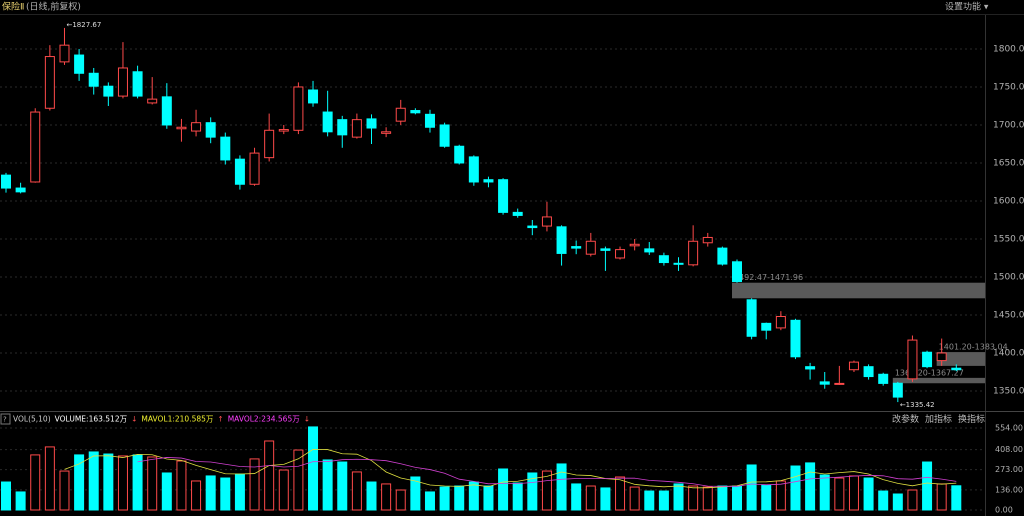 Image resolution: width=1024 pixels, height=516 pixels. What do you see at coordinates (1009, 469) in the screenshot?
I see `y-tick-label: 273.00` at bounding box center [1009, 469].